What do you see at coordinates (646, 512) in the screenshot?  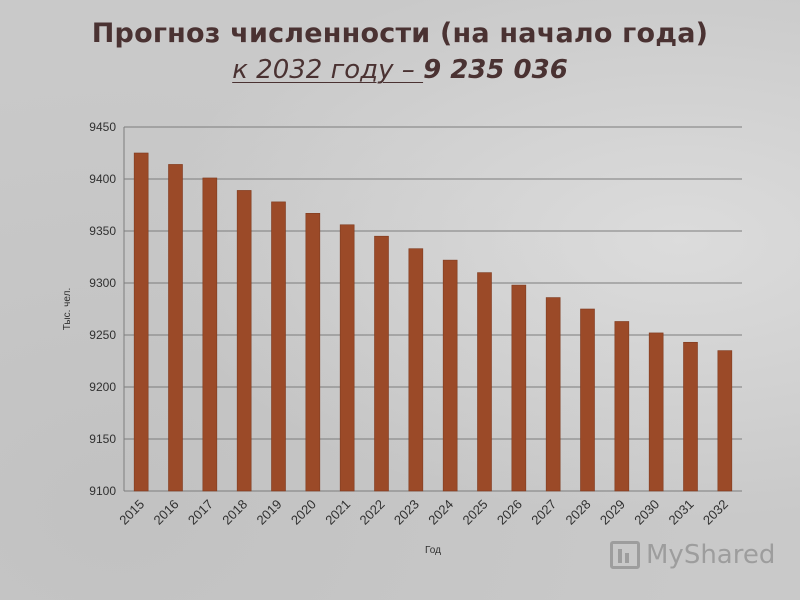 I see `x-tick-label: 2030` at bounding box center [646, 512].